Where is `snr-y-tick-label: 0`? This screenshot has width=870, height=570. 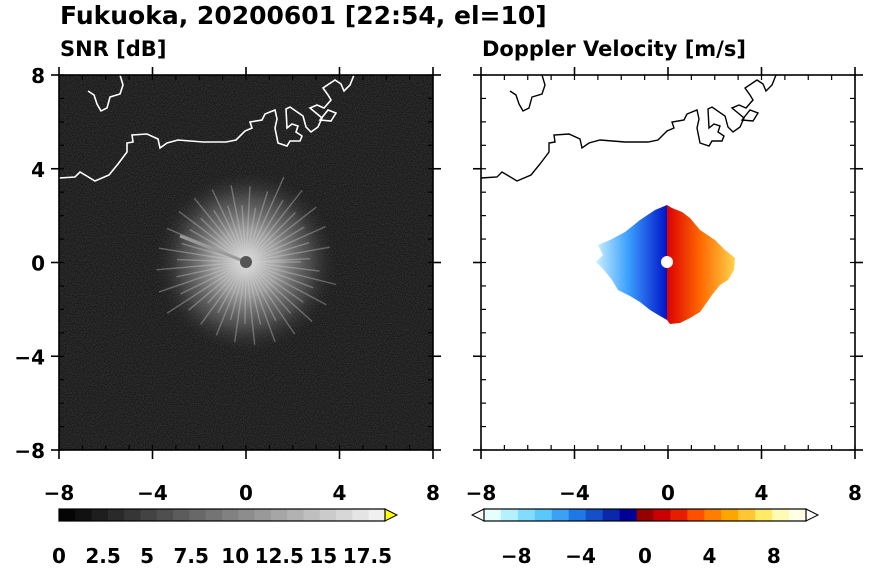
snr-y-tick-label: 0 is located at coordinates (38, 264).